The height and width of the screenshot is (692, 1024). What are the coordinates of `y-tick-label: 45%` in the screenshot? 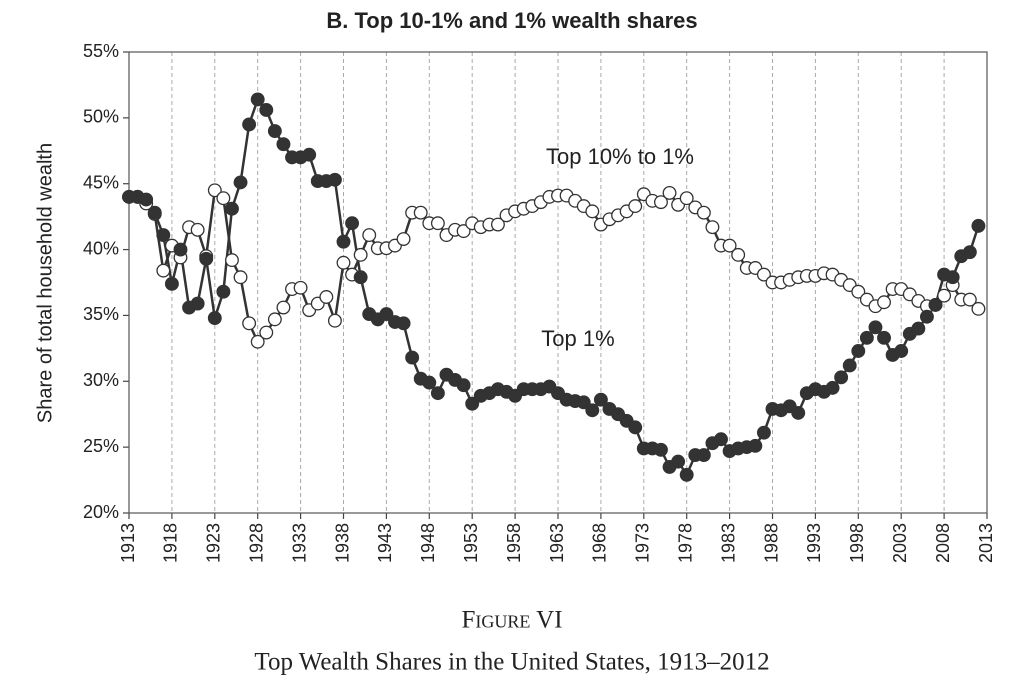 It's located at (101, 182).